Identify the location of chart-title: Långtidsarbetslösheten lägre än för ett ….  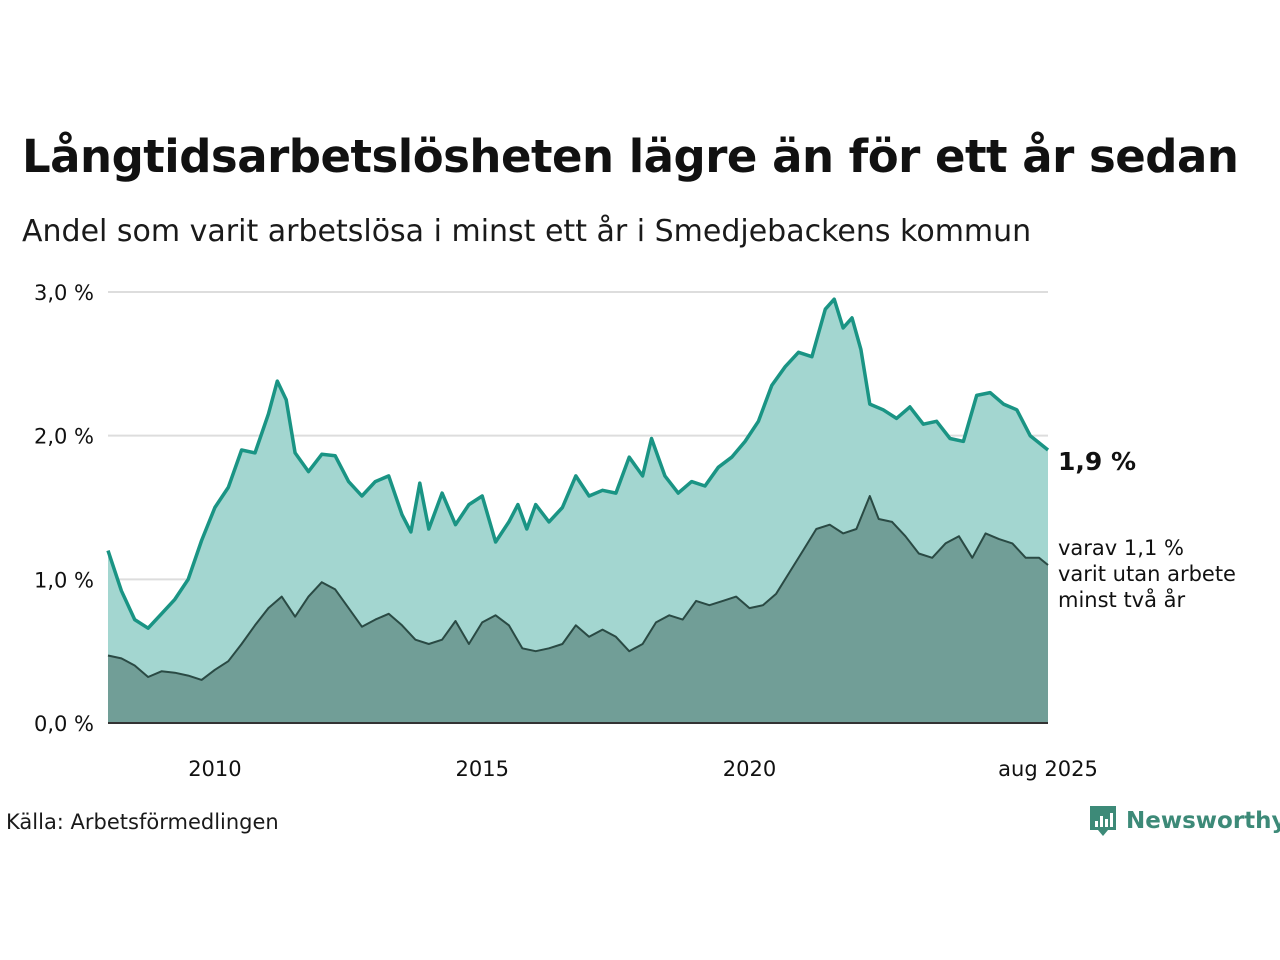
(630, 156).